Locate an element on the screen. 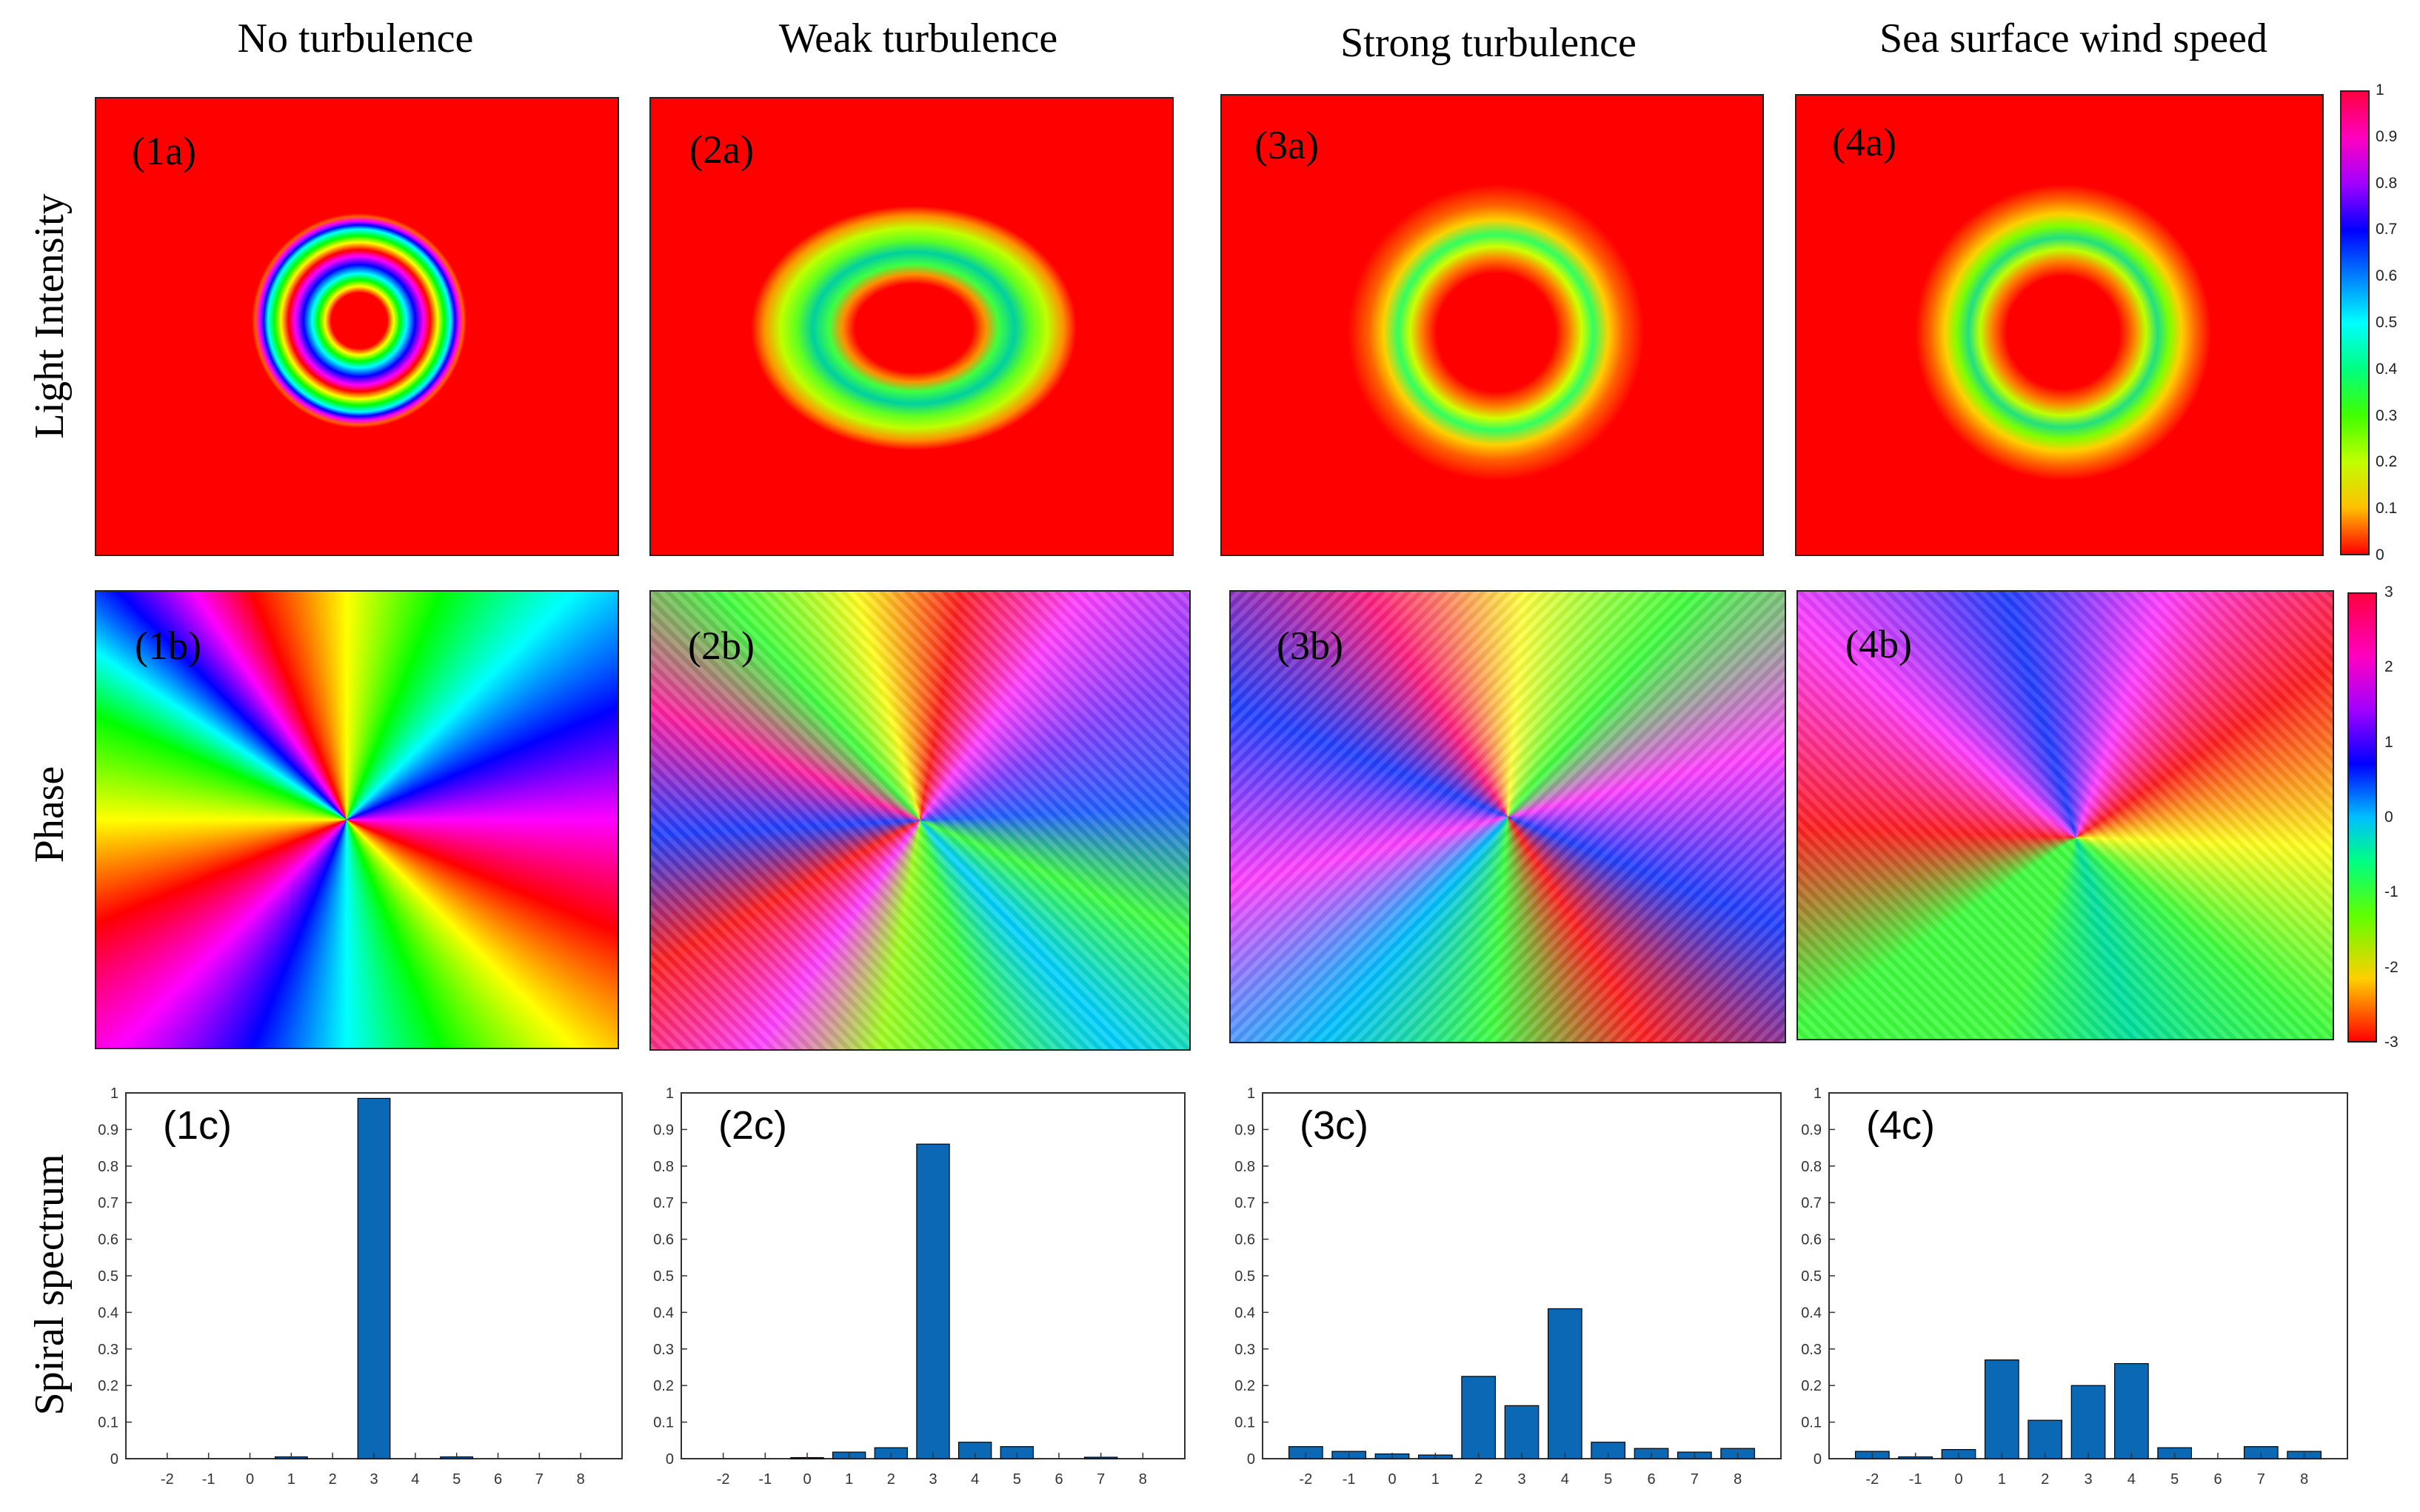 The width and height of the screenshot is (2420, 1512). panel-label-4a: (4a) is located at coordinates (1864, 142).